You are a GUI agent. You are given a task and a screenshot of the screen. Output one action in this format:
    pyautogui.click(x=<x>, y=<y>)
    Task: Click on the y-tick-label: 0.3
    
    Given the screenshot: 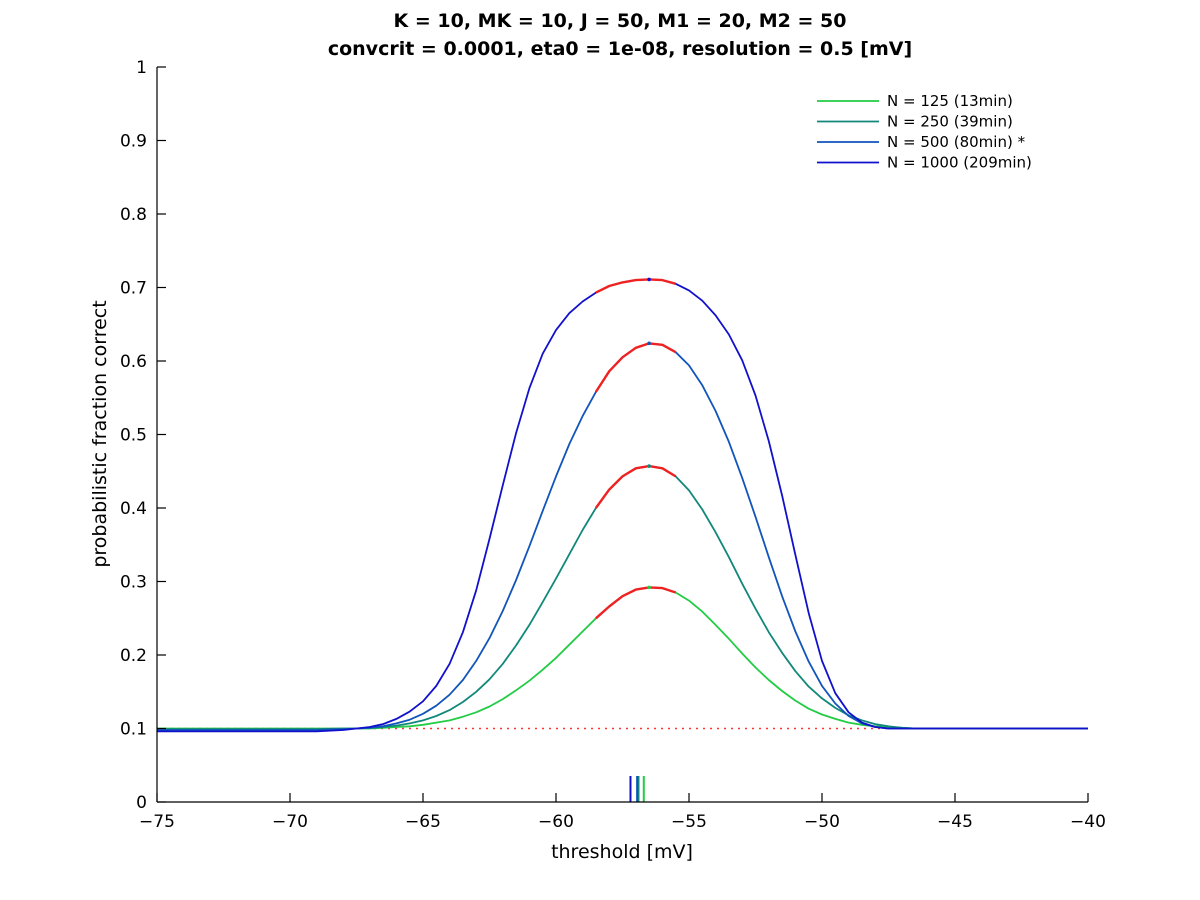 What is the action you would take?
    pyautogui.click(x=133, y=583)
    